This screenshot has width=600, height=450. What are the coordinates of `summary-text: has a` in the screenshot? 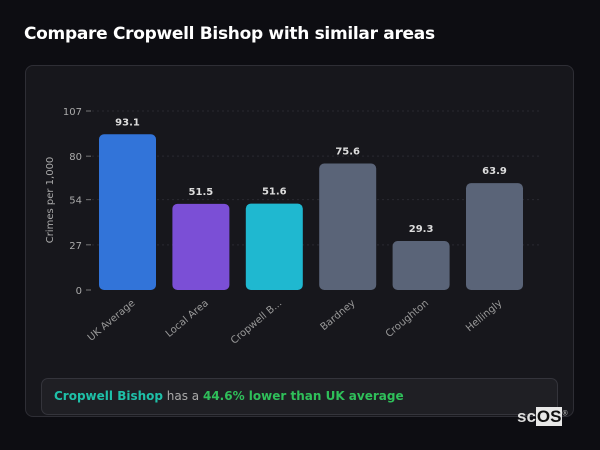 It's located at (182, 396).